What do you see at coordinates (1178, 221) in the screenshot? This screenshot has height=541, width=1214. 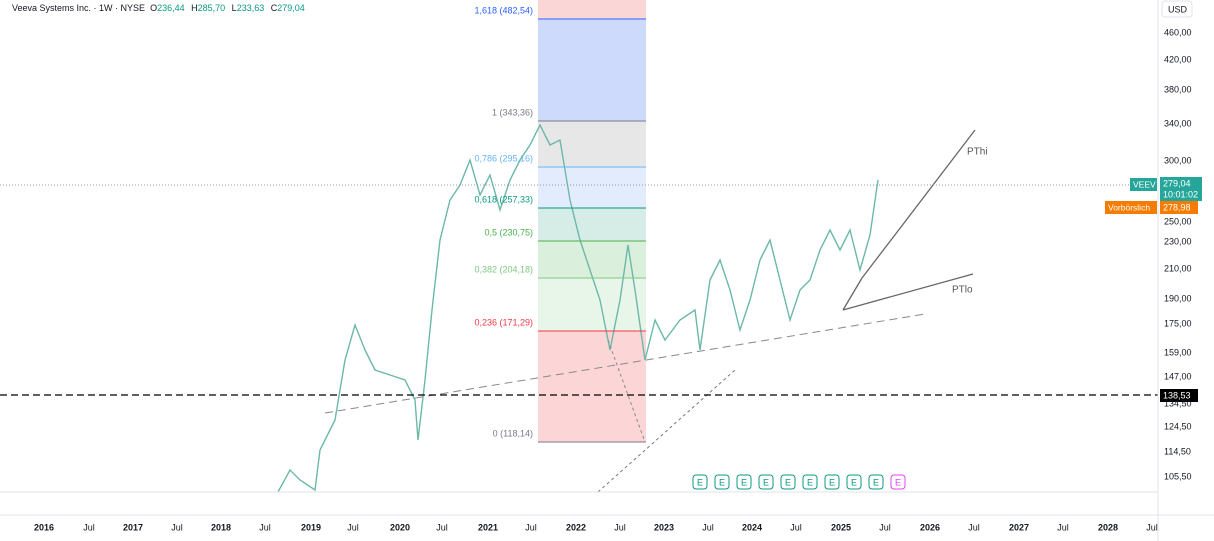 I see `price-tick-label: 250,00` at bounding box center [1178, 221].